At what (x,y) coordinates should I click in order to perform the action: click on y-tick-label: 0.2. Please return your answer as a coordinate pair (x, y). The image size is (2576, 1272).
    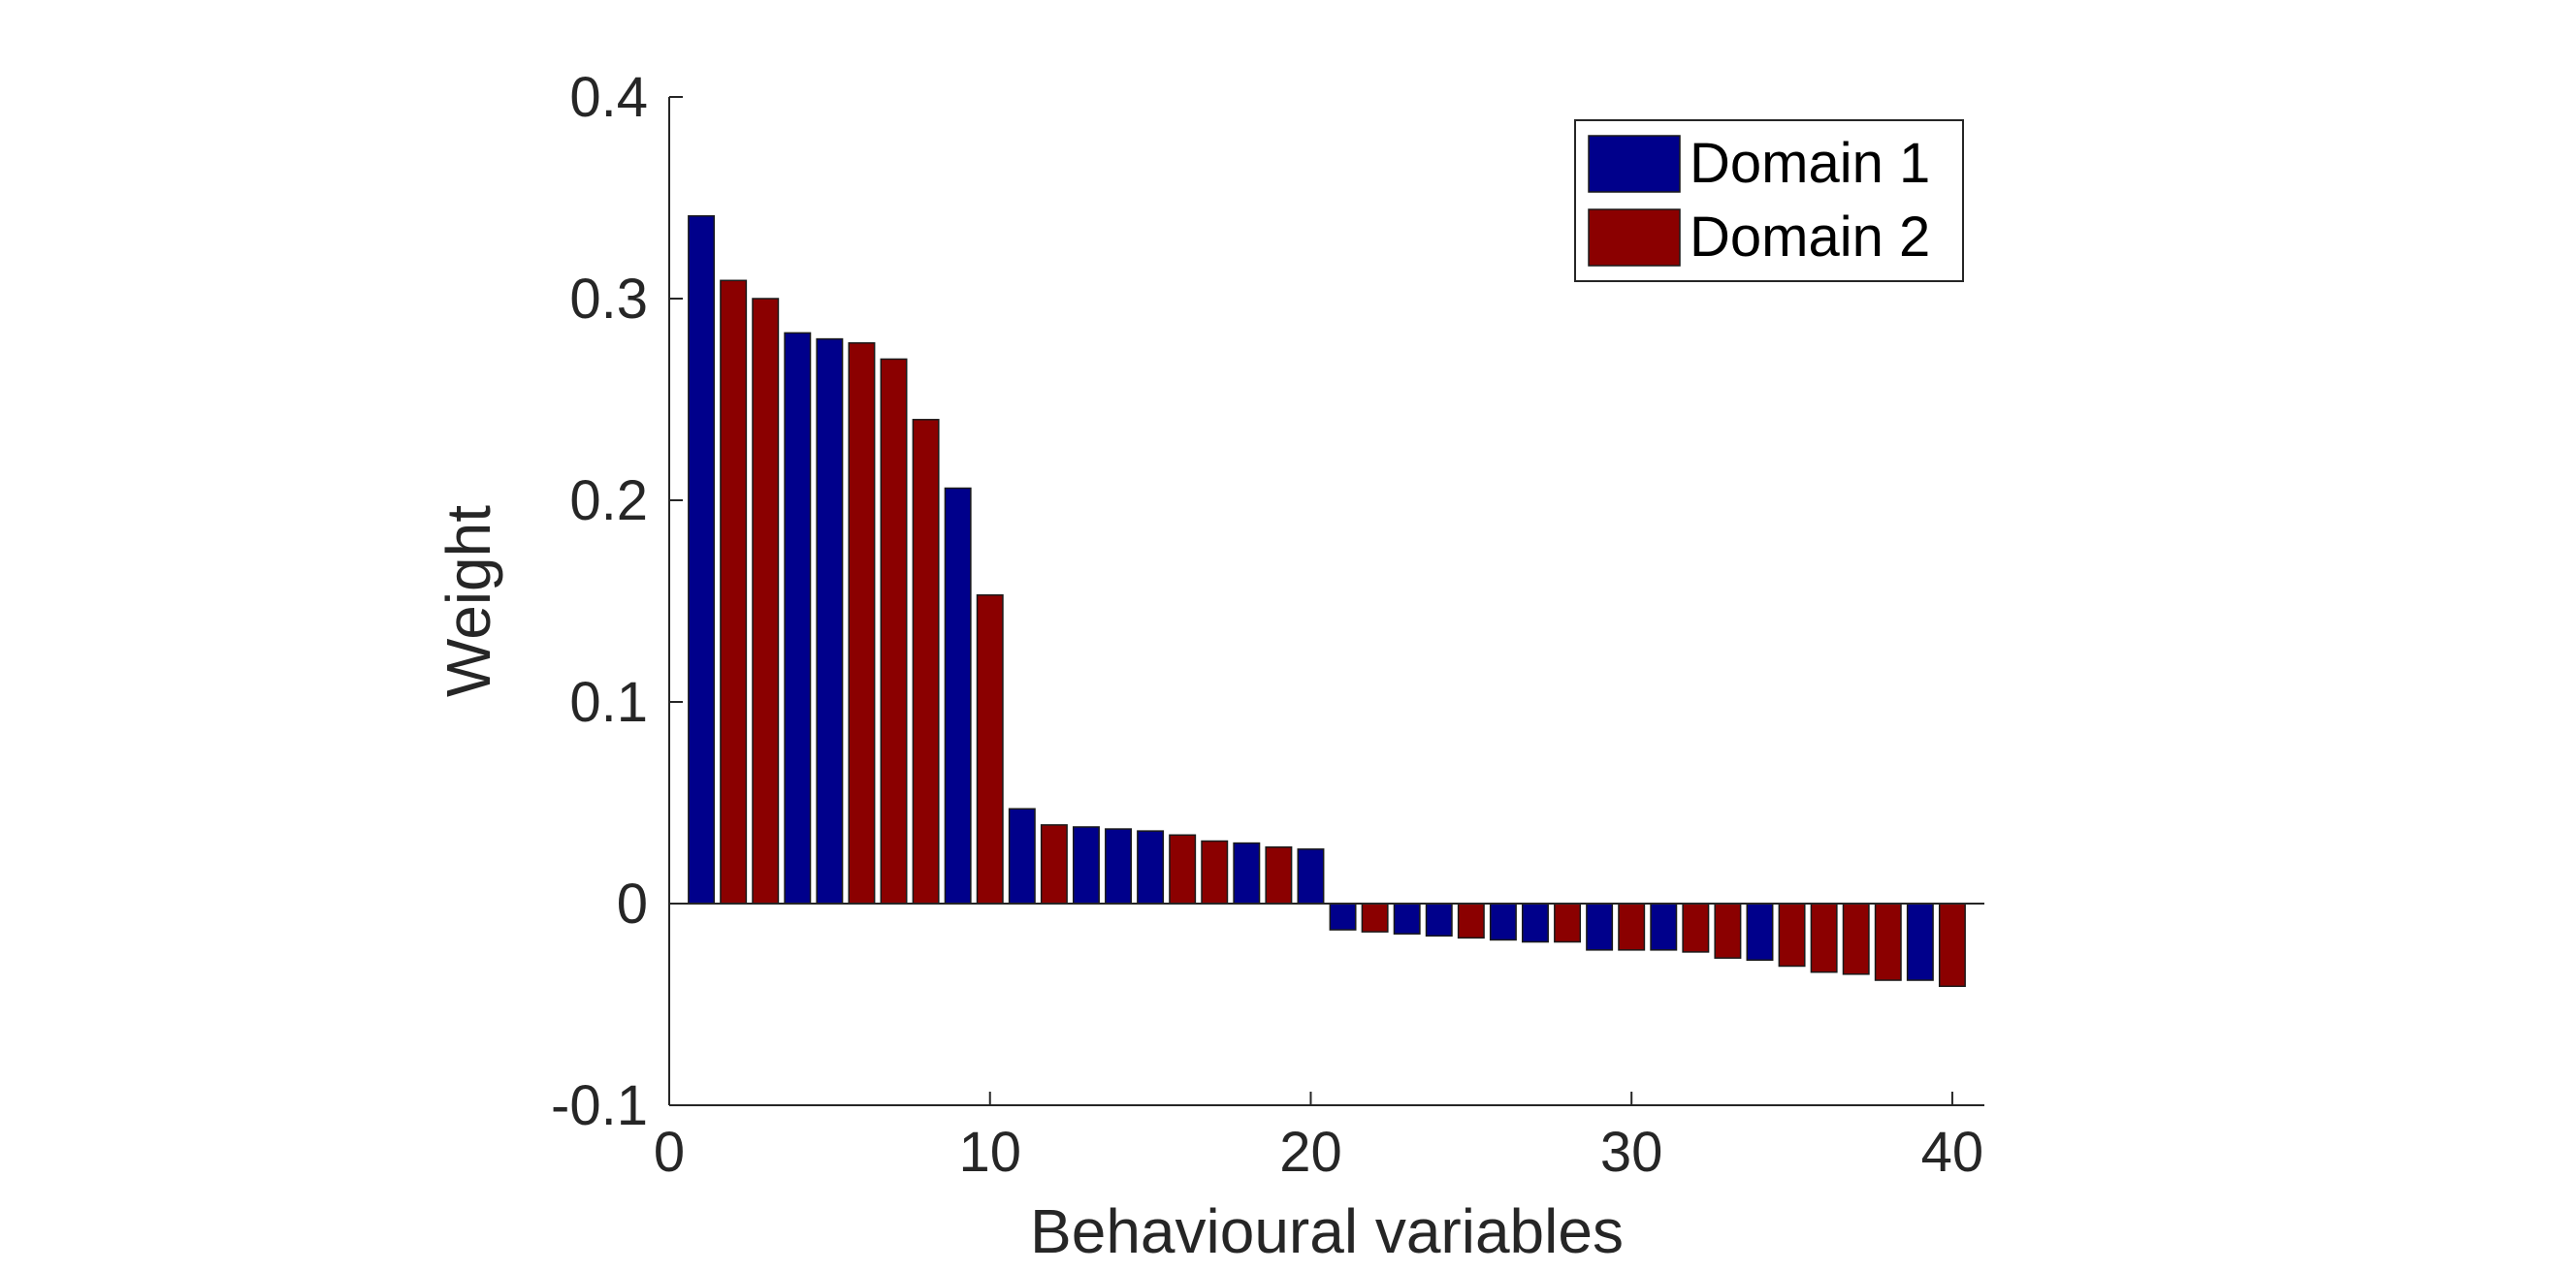
    Looking at the image, I should click on (608, 500).